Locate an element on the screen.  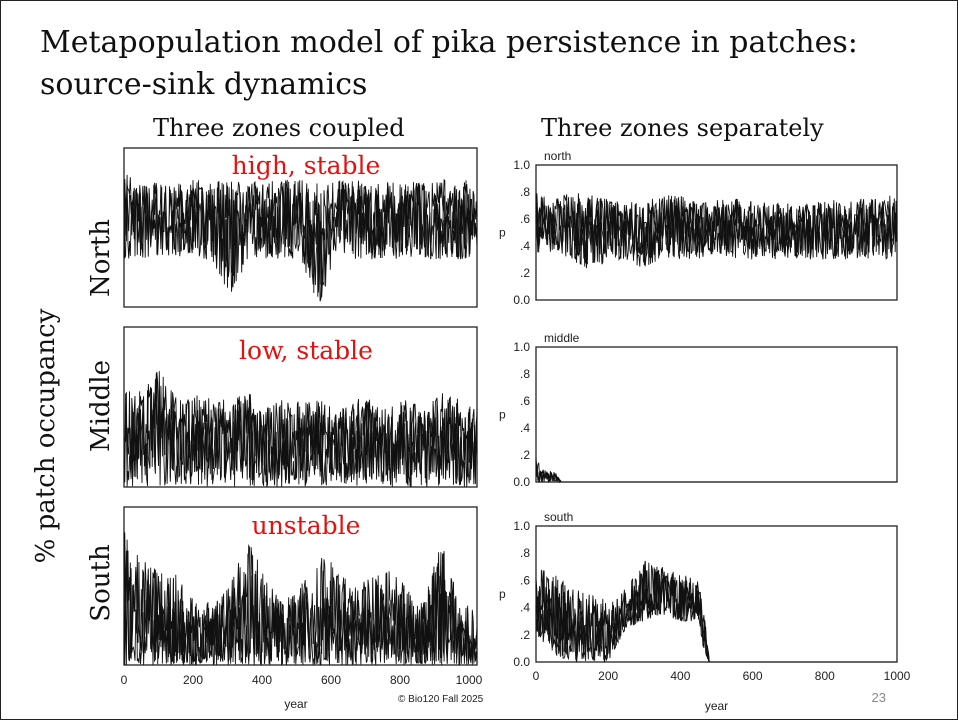
annotation-south: unstable is located at coordinates (306, 525).